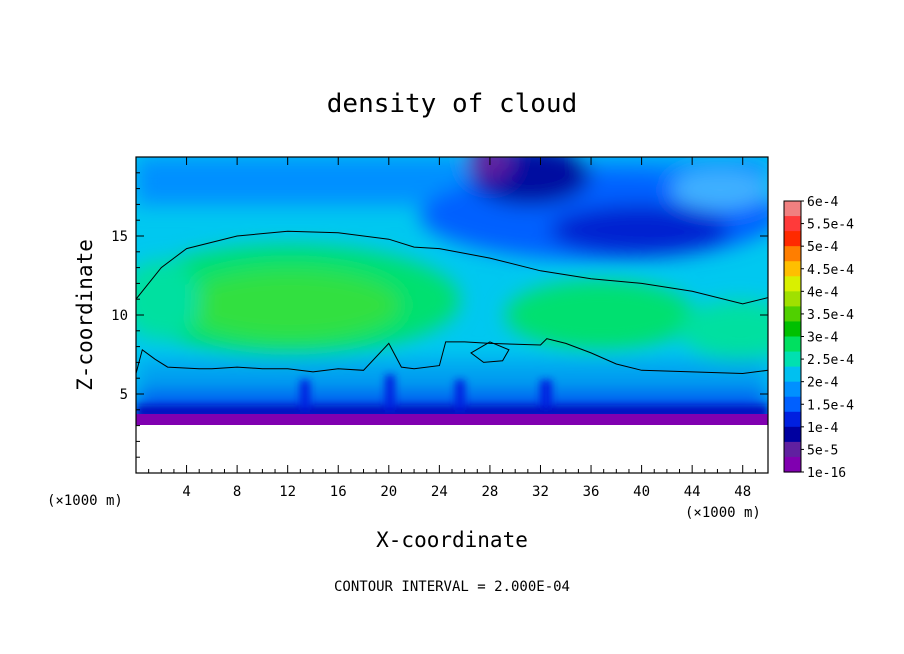 The height and width of the screenshot is (654, 904). Describe the element at coordinates (452, 104) in the screenshot. I see `chart-title: density of cloud` at that location.